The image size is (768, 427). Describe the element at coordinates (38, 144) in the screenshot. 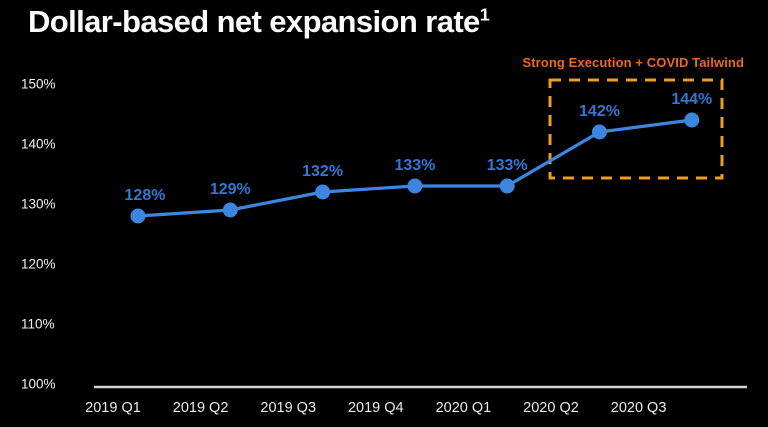

I see `y-axis-tick-label: 140%` at that location.